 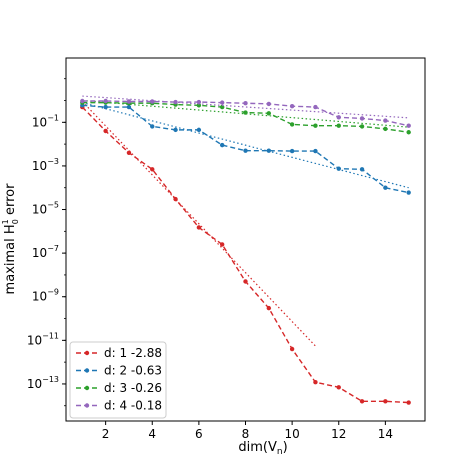 What do you see at coordinates (285, 447) in the screenshot?
I see `x-axis-label-close: )` at bounding box center [285, 447].